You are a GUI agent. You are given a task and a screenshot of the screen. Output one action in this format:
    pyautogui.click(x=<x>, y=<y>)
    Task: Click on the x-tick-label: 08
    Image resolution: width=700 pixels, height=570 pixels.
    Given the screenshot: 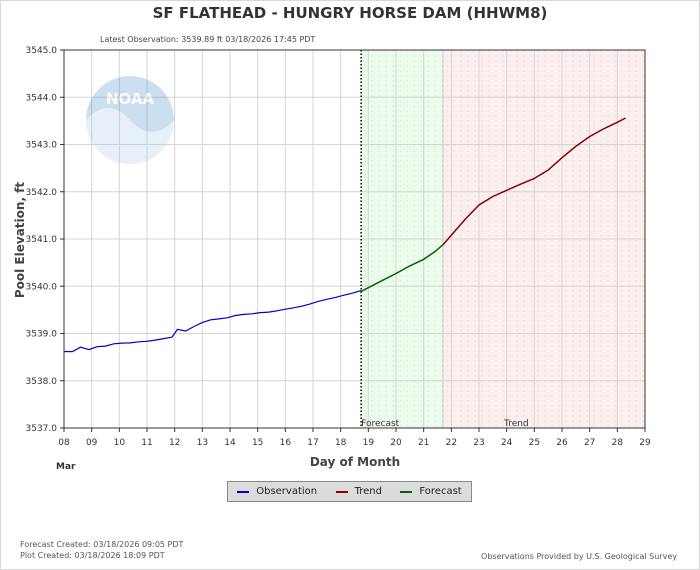 What is the action you would take?
    pyautogui.click(x=64, y=443)
    